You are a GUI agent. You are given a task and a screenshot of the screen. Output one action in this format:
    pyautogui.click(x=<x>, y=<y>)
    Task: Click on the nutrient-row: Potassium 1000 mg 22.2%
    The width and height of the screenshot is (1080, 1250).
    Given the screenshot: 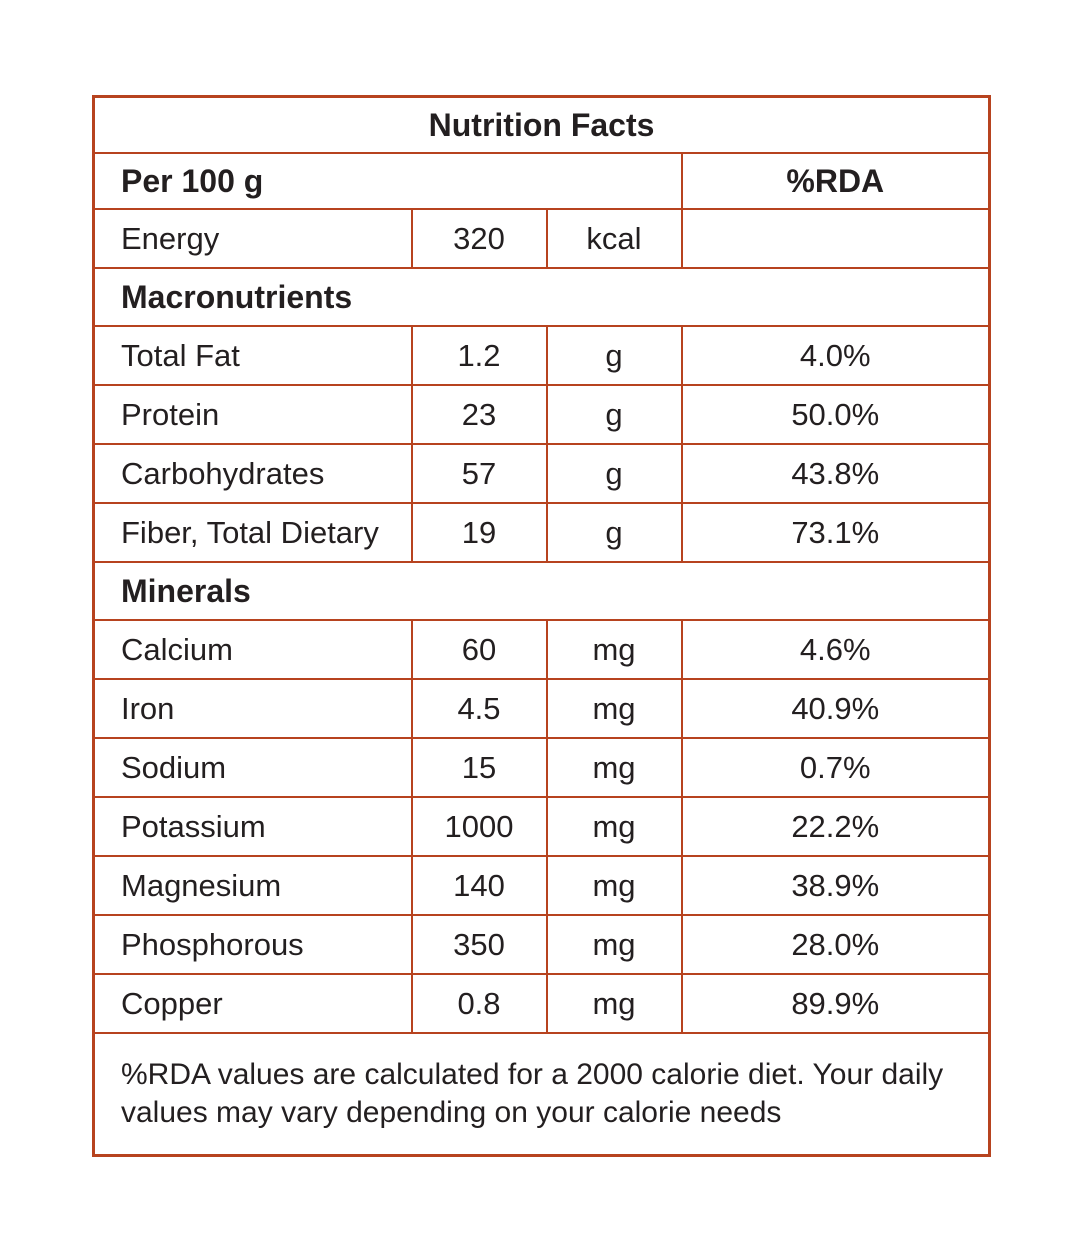 What is the action you would take?
    pyautogui.click(x=541, y=826)
    